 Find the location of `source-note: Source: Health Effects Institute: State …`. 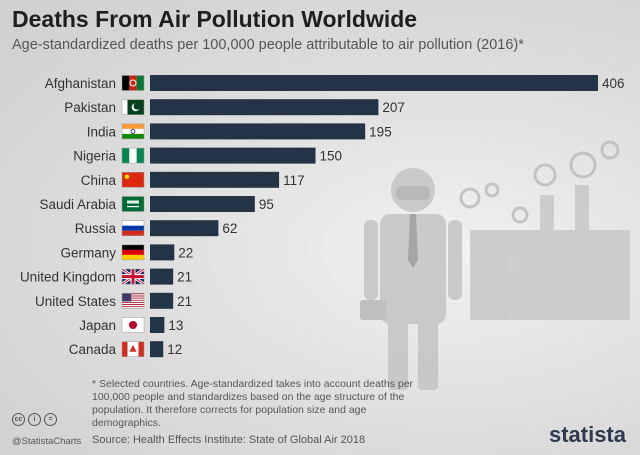

source-note: Source: Health Effects Institute: State … is located at coordinates (229, 440).